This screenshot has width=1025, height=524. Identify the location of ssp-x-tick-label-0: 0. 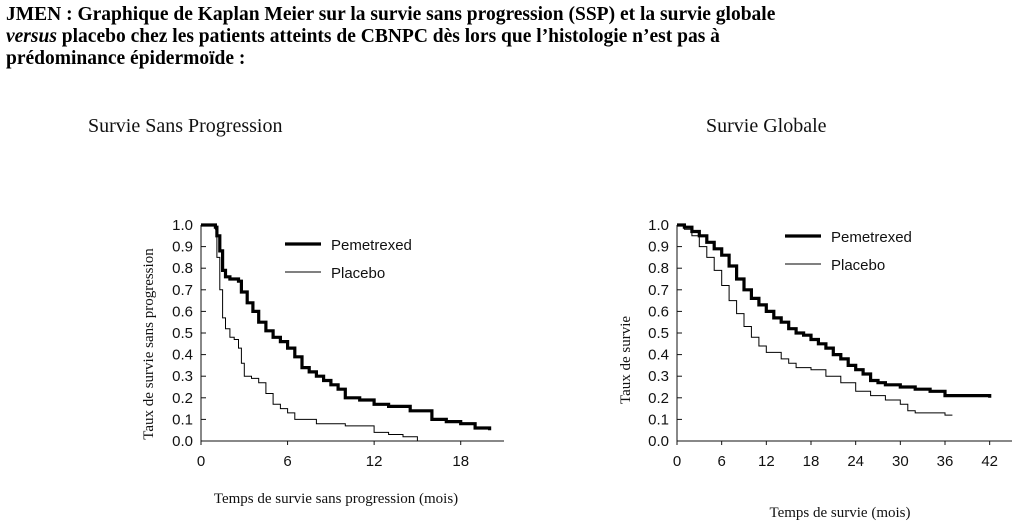
(201, 461).